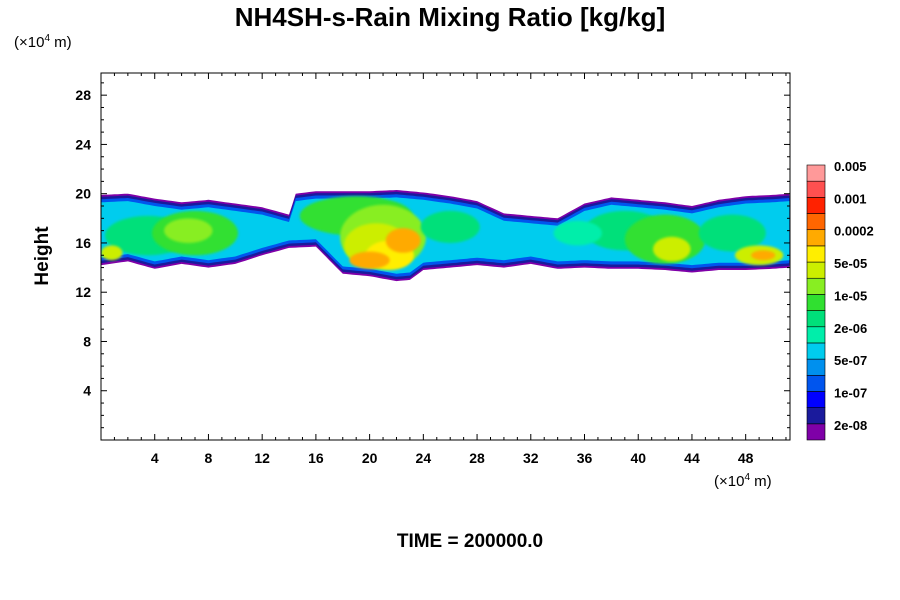  I want to click on colorbar-label: 5e-07, so click(850, 360).